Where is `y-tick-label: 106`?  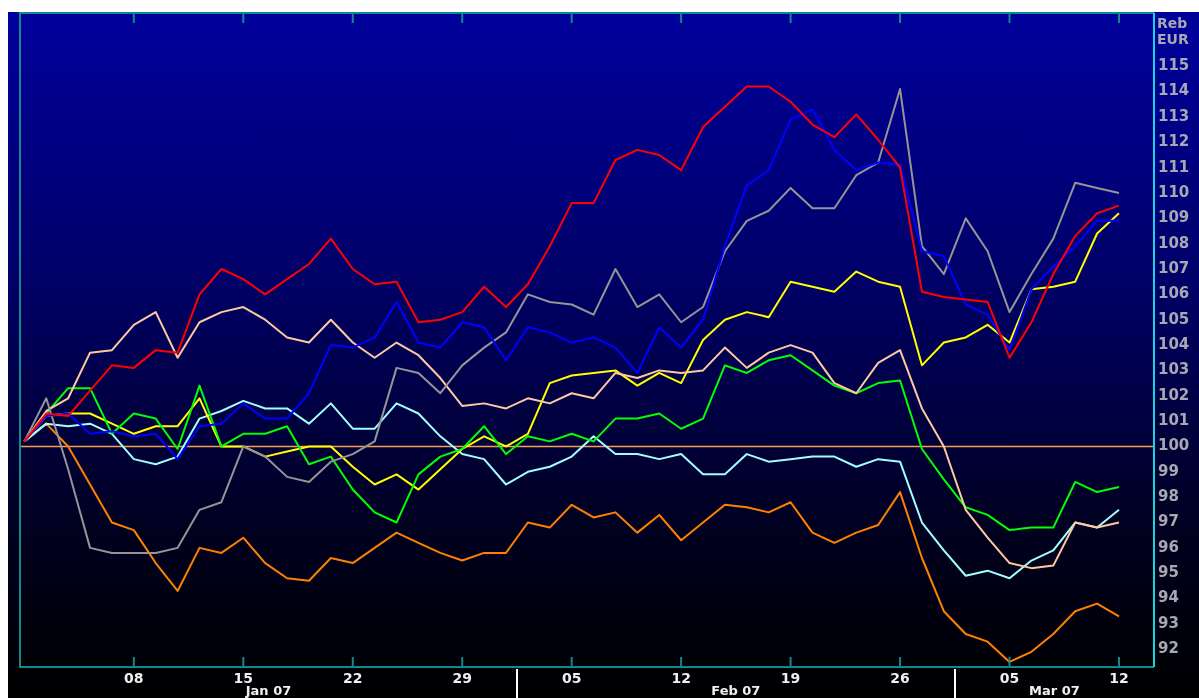
y-tick-label: 106 is located at coordinates (1174, 293).